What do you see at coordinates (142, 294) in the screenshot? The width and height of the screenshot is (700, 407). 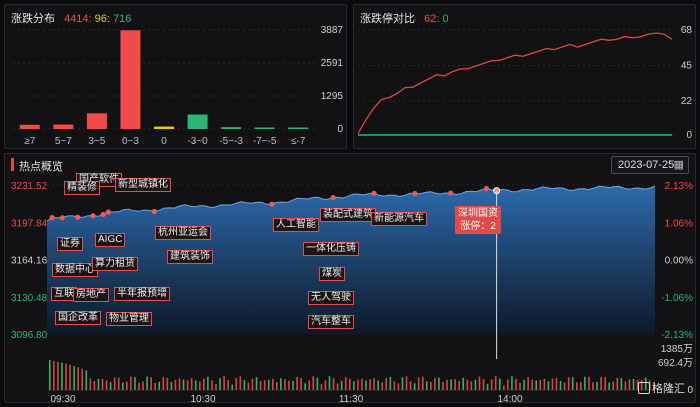 I see `hot-tag: 半年报预增` at bounding box center [142, 294].